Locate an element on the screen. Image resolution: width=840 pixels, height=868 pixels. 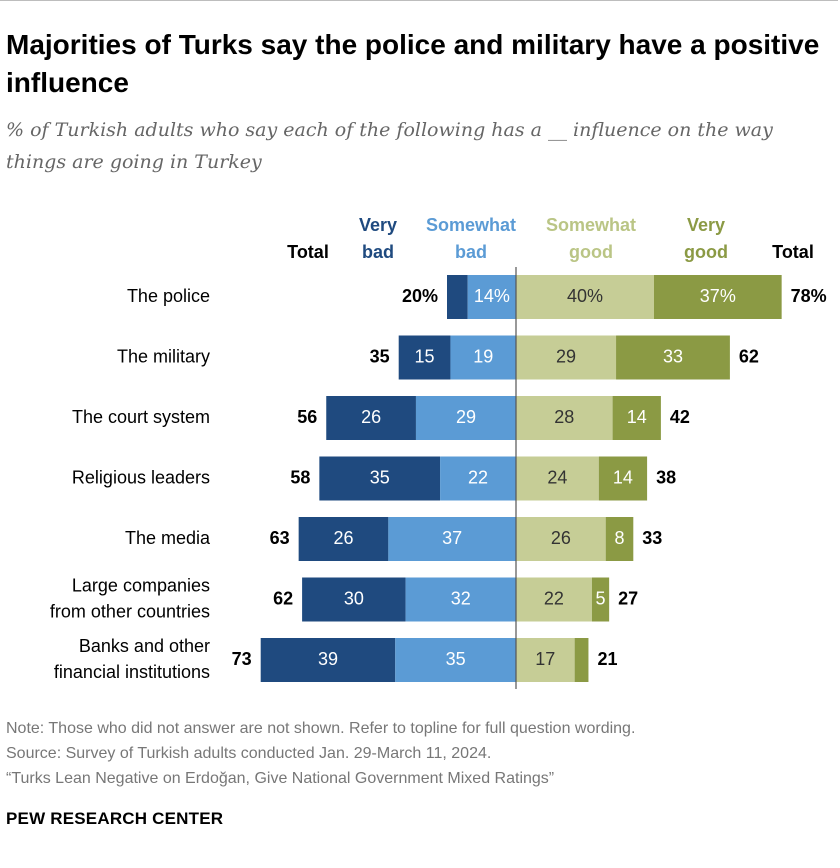
value-label-somewhat-bad: 29 is located at coordinates (466, 417).